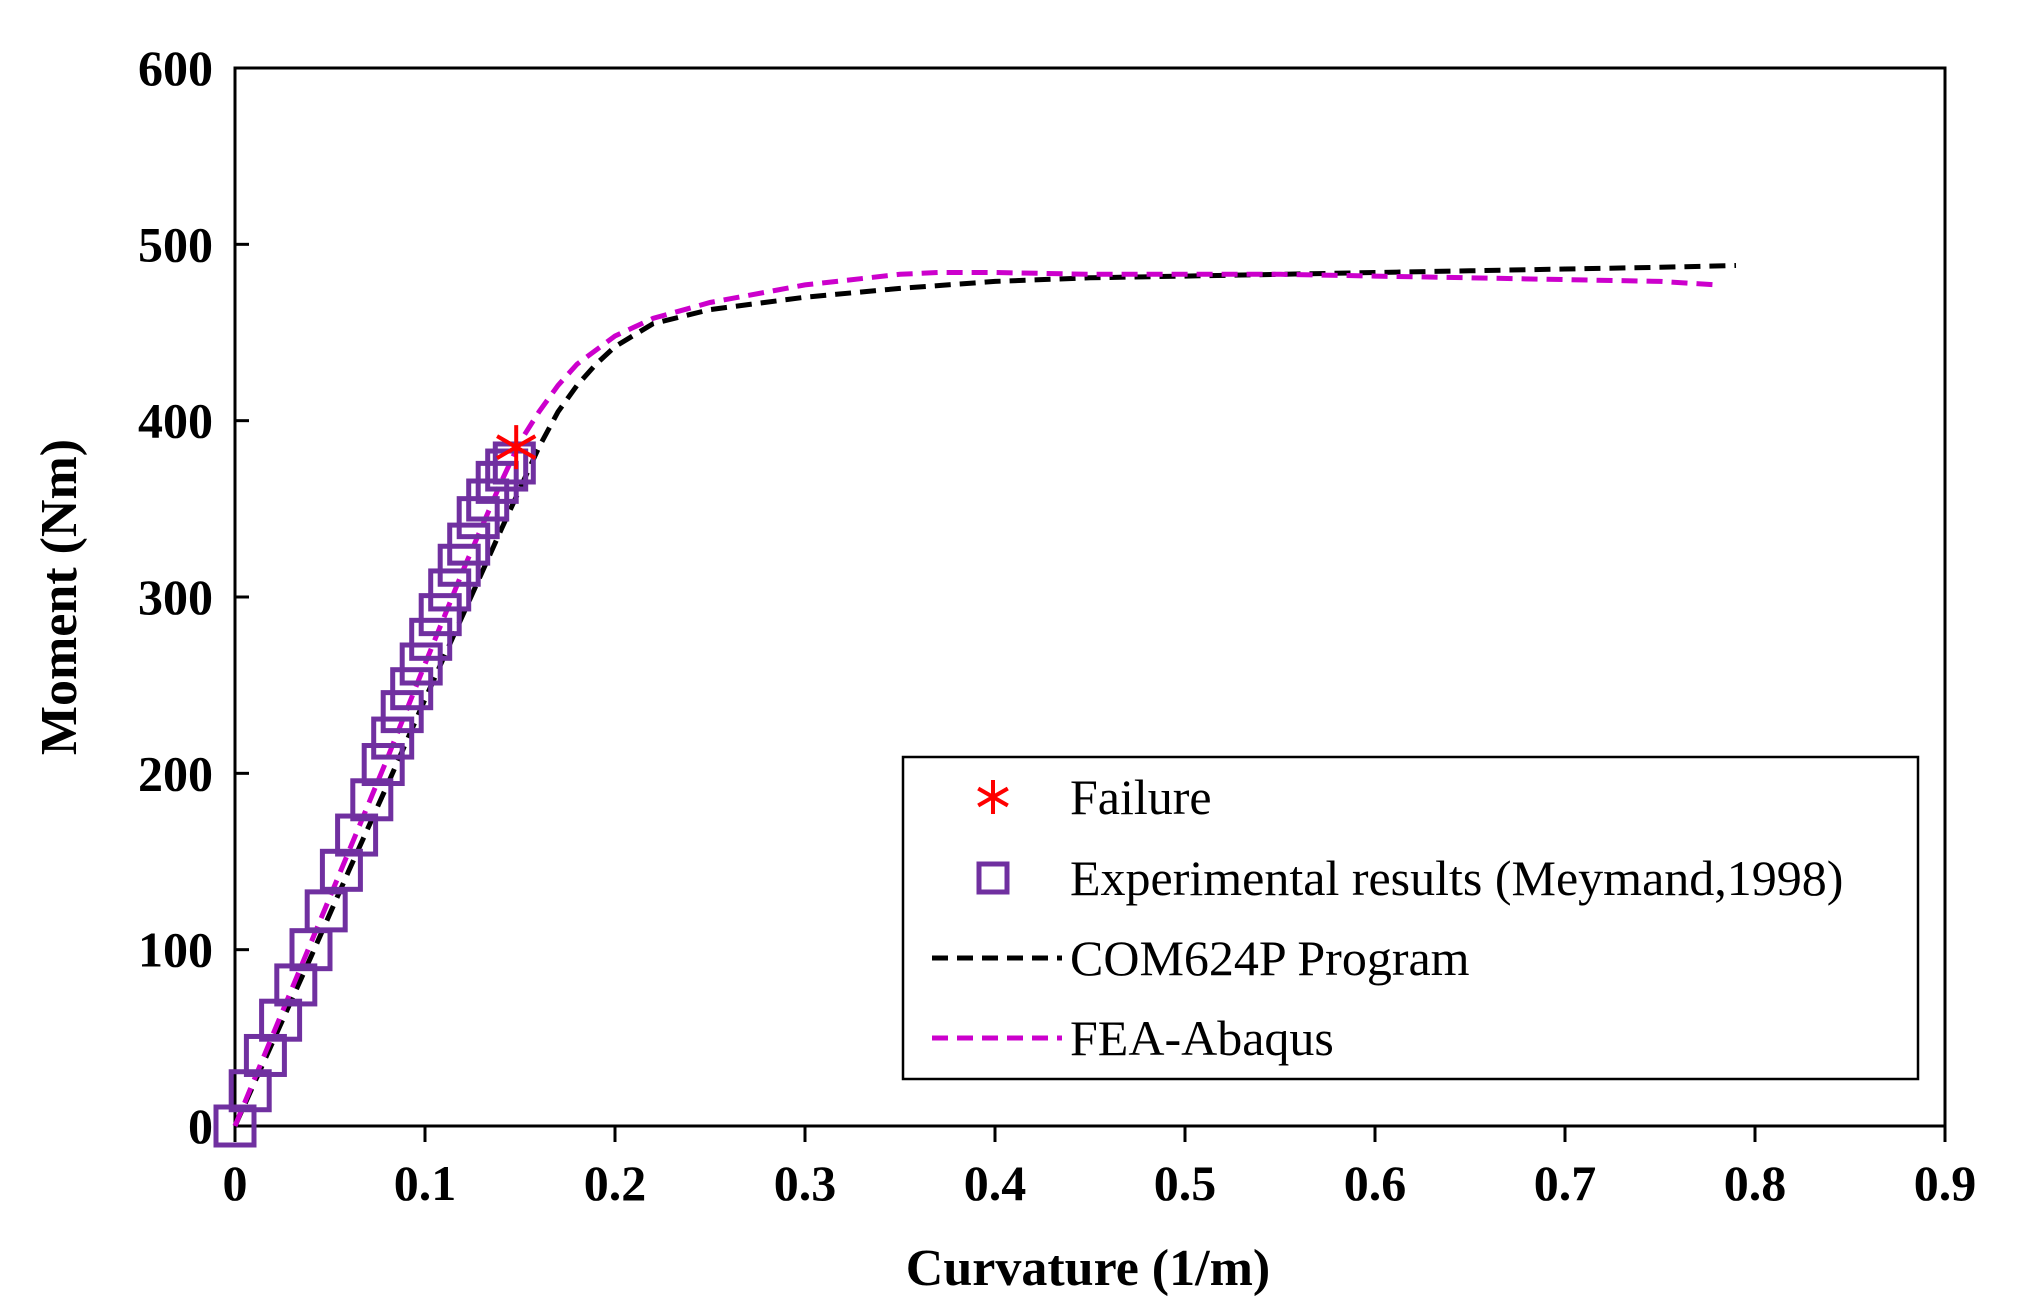 The image size is (2019, 1310). Describe the element at coordinates (1185, 1183) in the screenshot. I see `x-tick-label: 0.5` at that location.